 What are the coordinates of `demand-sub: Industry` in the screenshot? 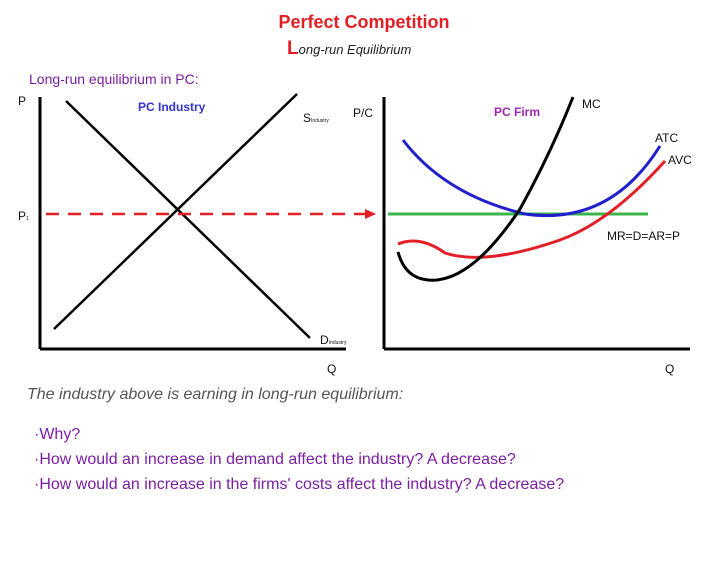 It's located at (337, 343).